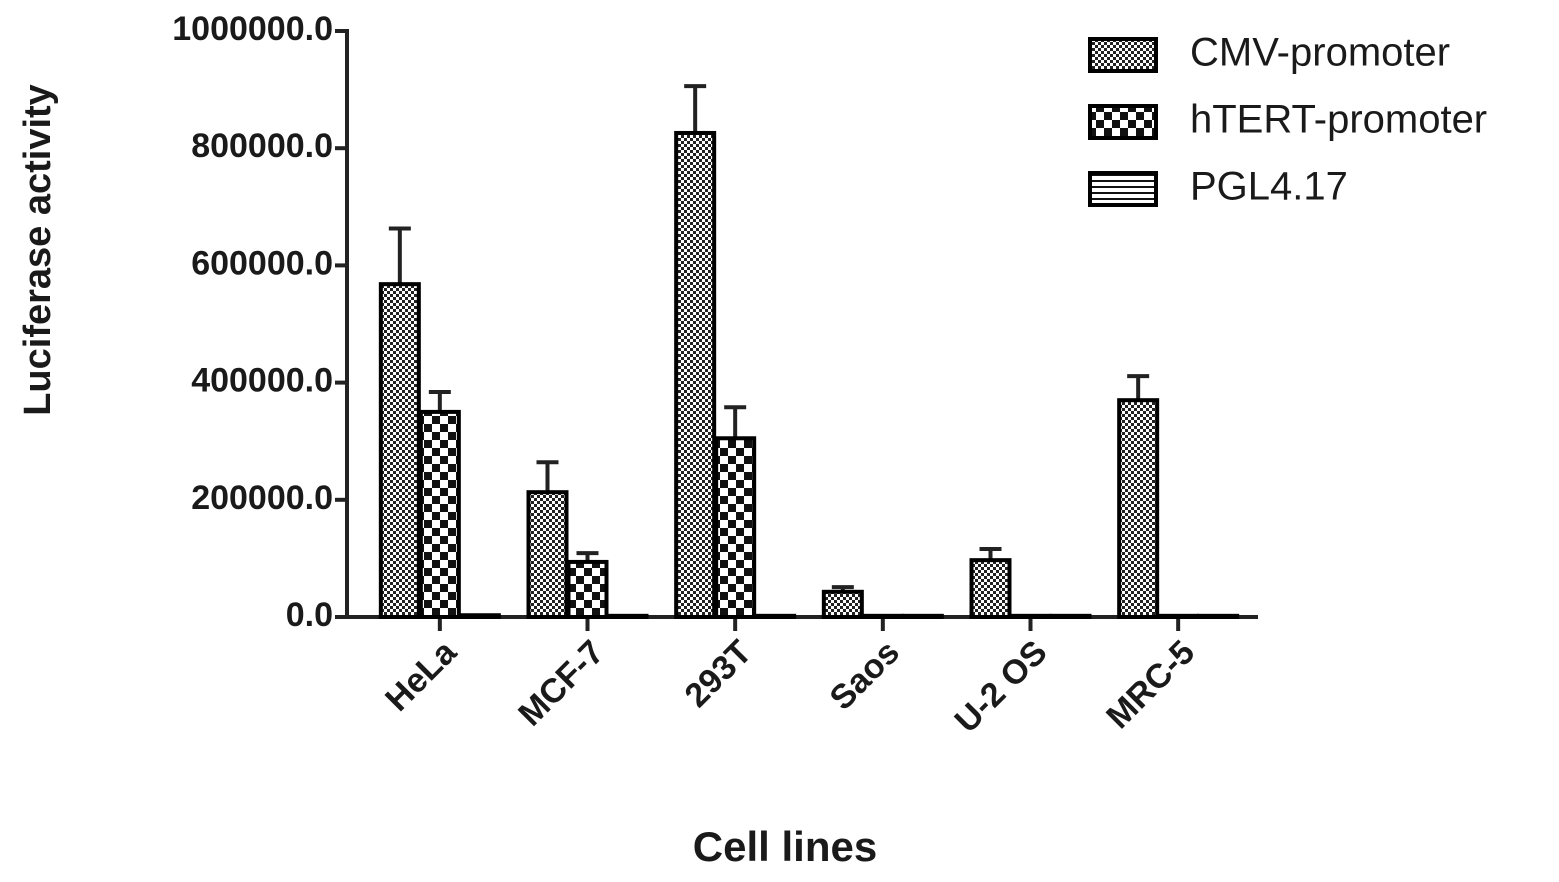 The image size is (1559, 882). What do you see at coordinates (561, 683) in the screenshot?
I see `x-tick-label: MCF-7` at bounding box center [561, 683].